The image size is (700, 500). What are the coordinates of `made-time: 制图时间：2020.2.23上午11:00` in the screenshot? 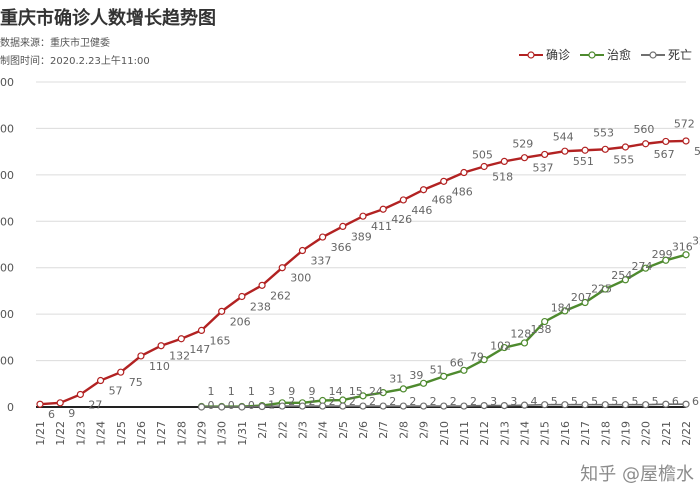 It's located at (75, 61).